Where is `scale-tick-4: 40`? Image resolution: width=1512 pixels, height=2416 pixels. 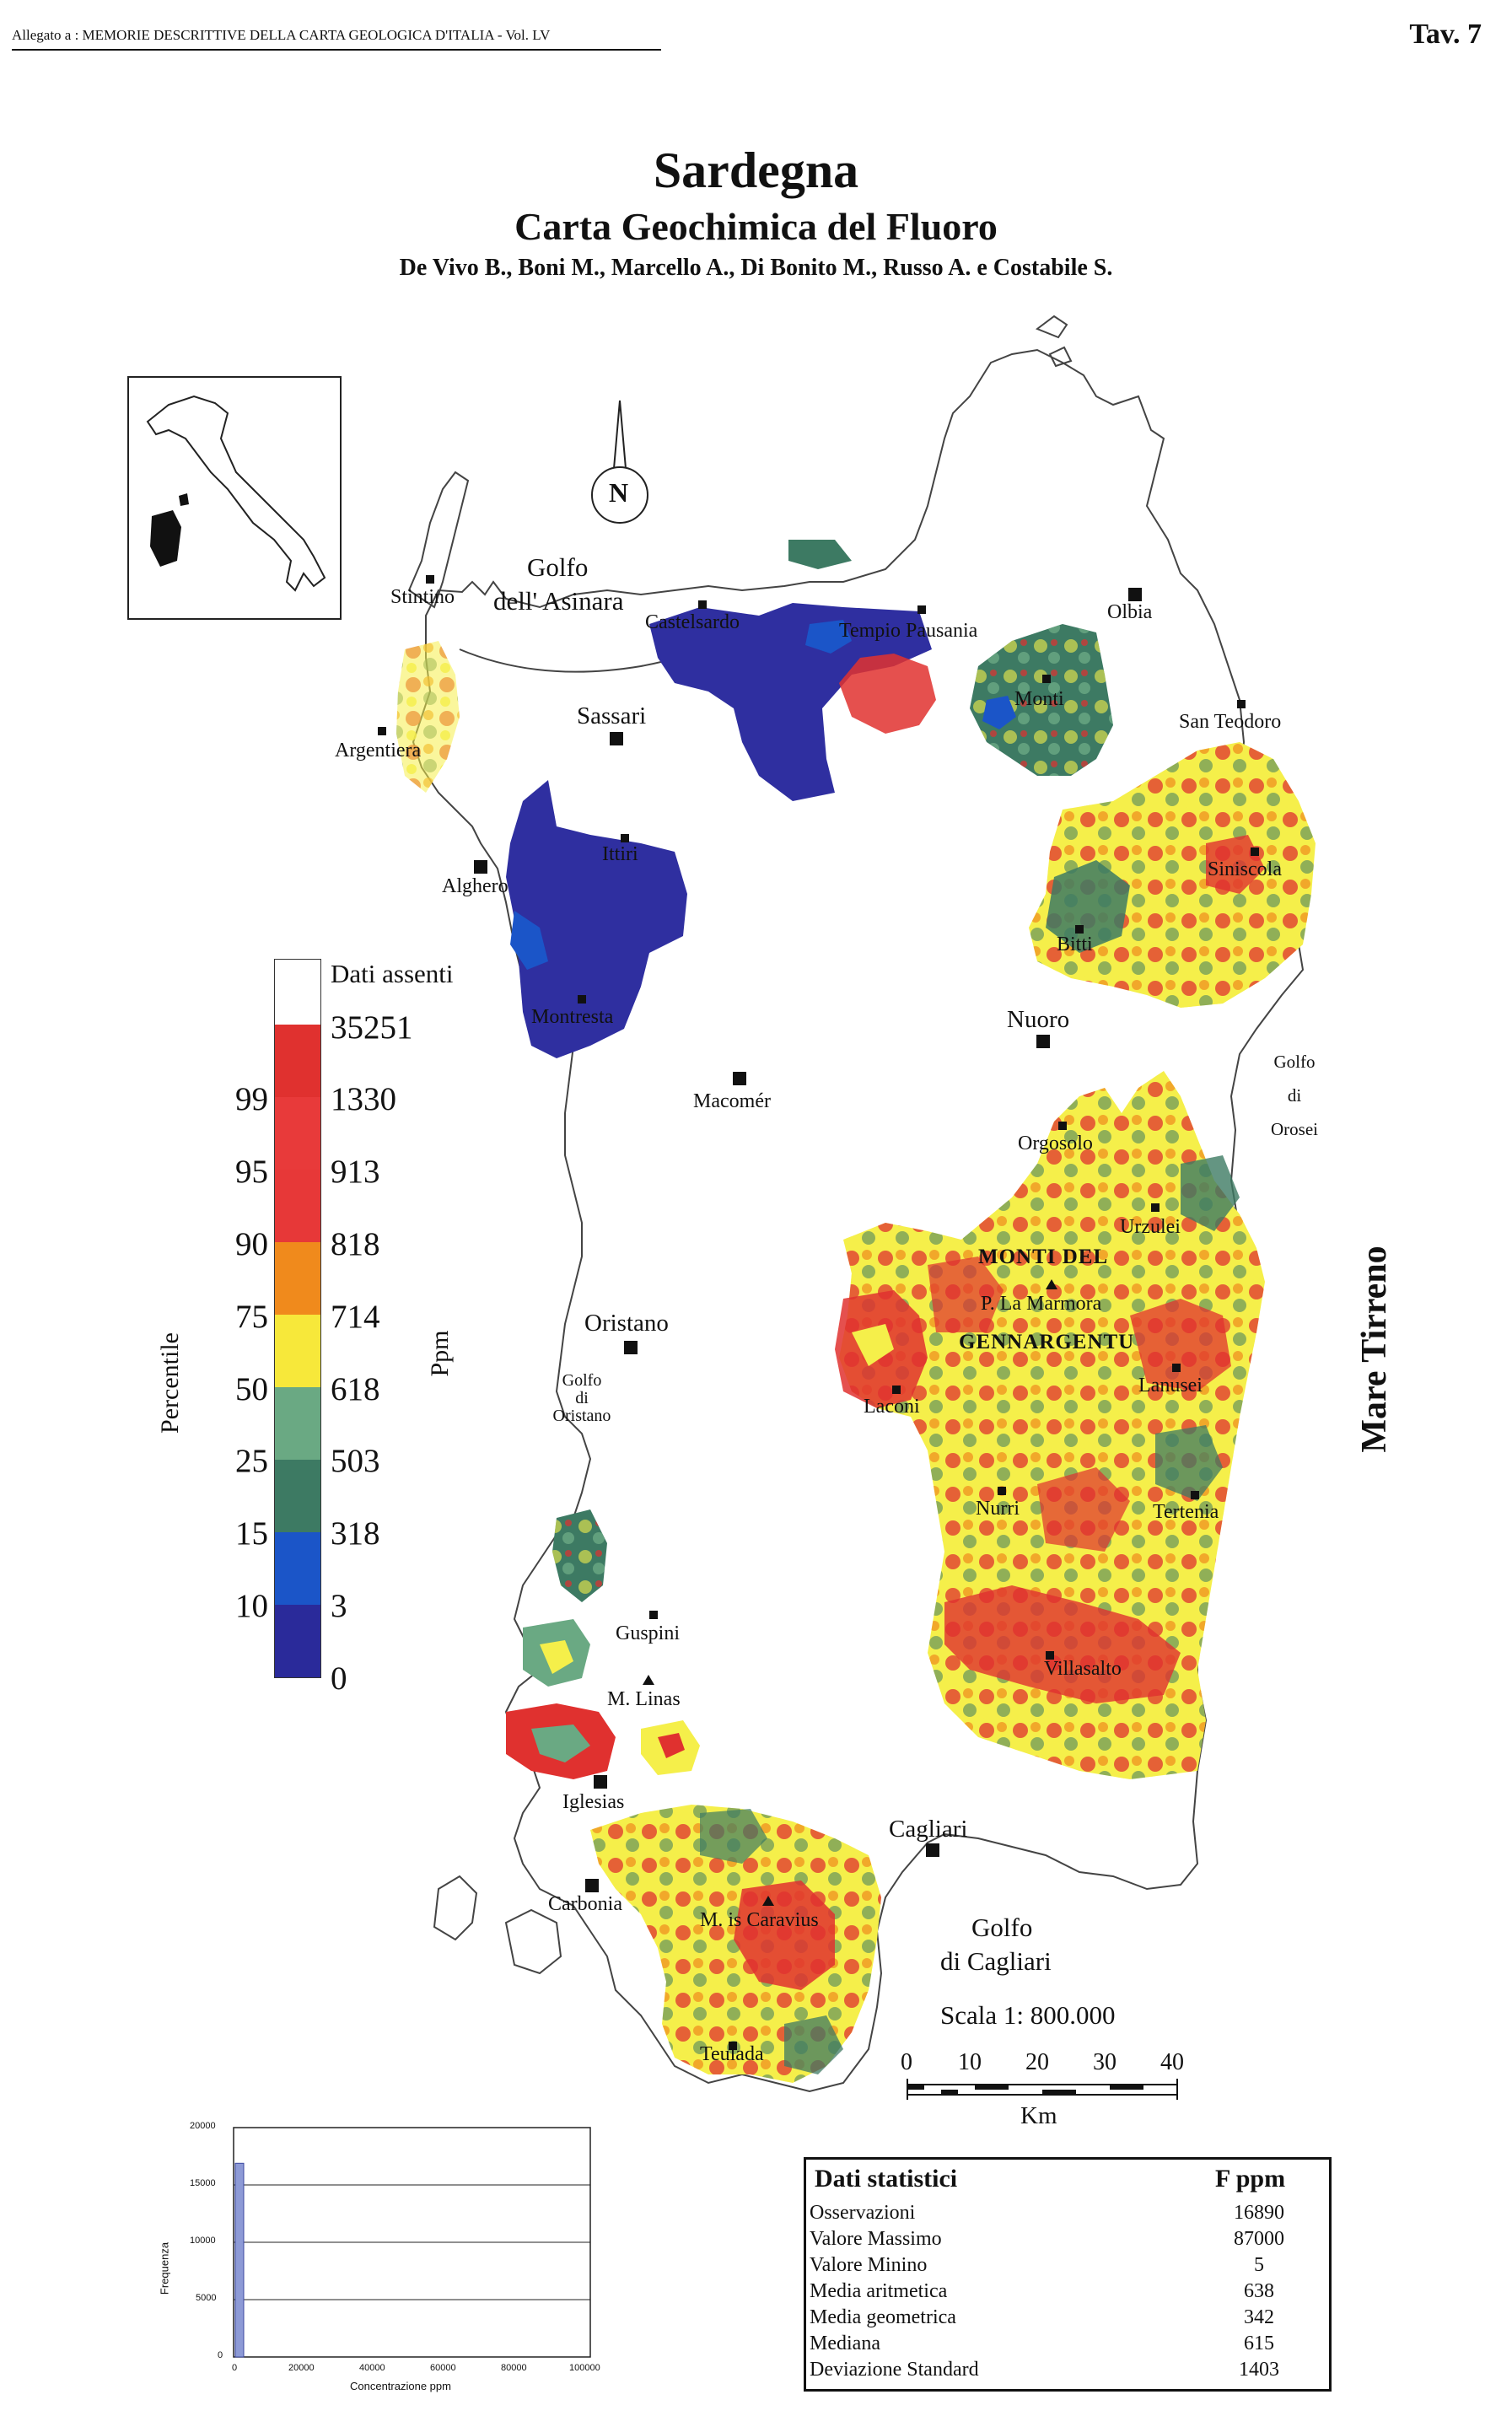 scale-tick-4: 40 is located at coordinates (1172, 2062).